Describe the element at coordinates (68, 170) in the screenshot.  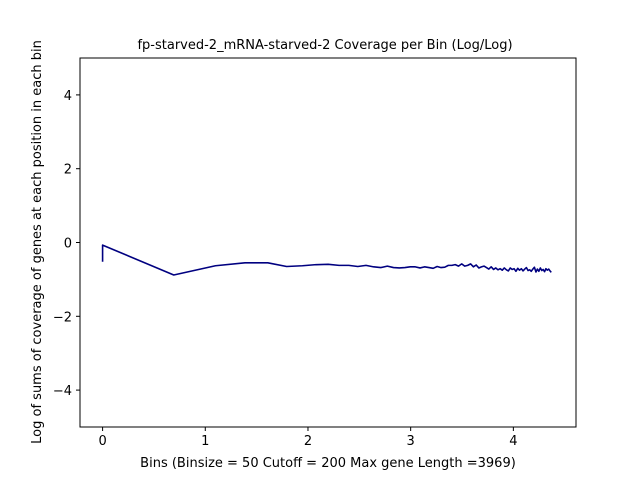
I see `y-tick-label: 2` at that location.